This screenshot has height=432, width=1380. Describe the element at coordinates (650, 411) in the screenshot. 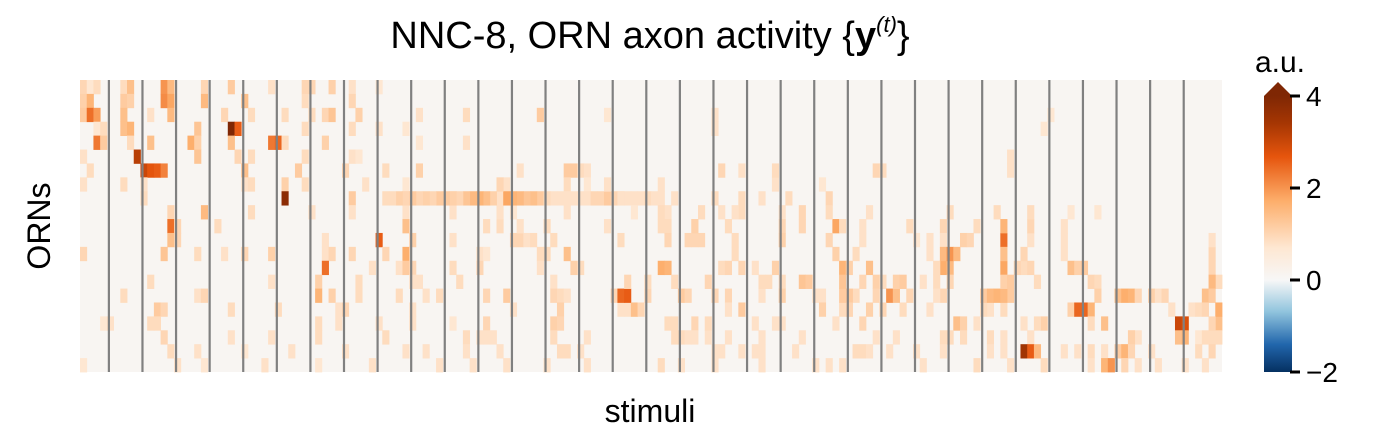

I see `x-axis-label: stimuli` at that location.